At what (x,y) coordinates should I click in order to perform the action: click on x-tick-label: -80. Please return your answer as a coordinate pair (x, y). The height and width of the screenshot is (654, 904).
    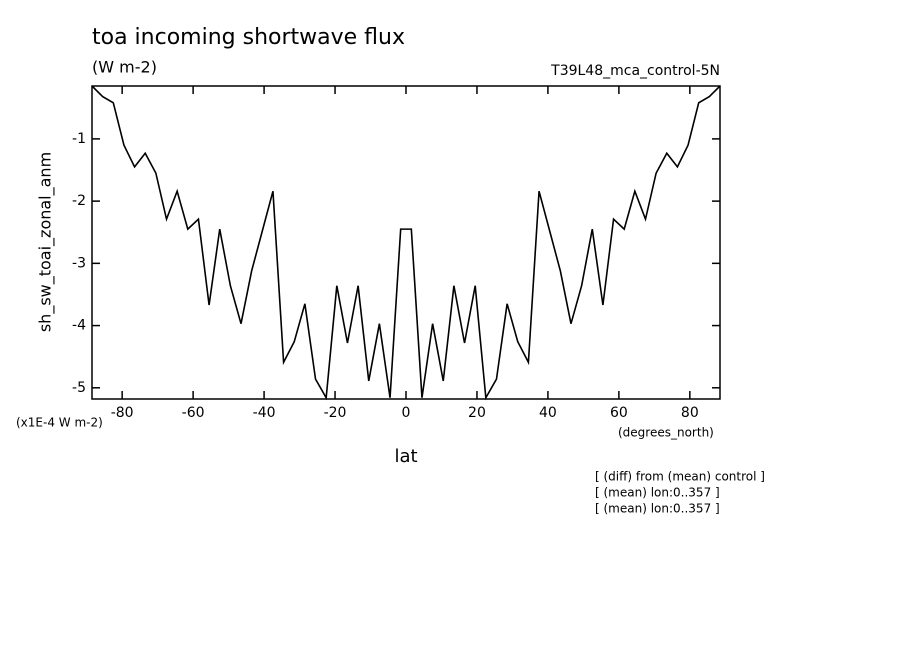
    Looking at the image, I should click on (122, 413).